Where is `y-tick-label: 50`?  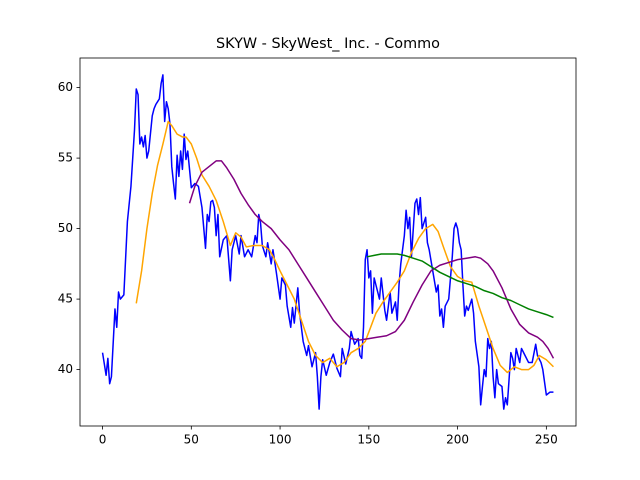 y-tick-label: 50 is located at coordinates (65, 228).